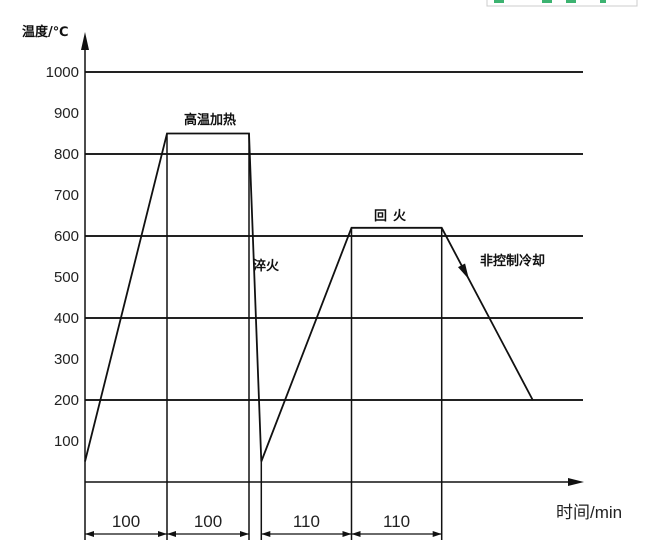  Describe the element at coordinates (393, 216) in the screenshot. I see `annotation-temper: 回火` at that location.